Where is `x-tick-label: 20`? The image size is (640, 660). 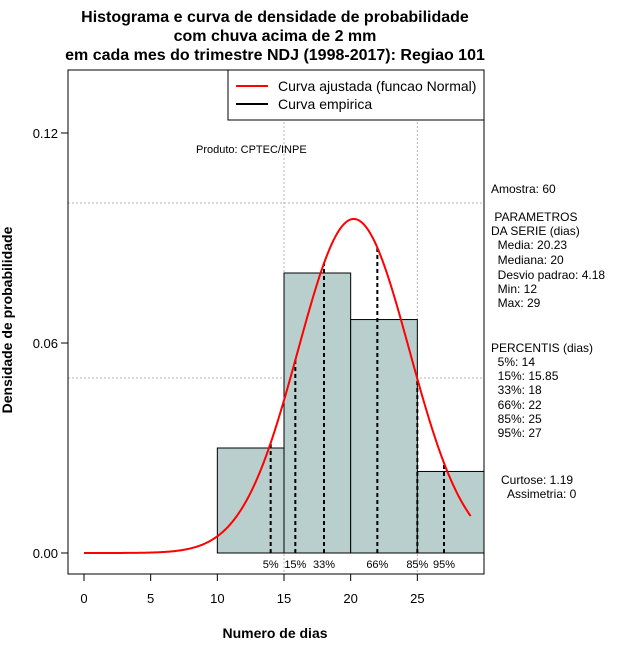 x-tick-label: 20 is located at coordinates (350, 598).